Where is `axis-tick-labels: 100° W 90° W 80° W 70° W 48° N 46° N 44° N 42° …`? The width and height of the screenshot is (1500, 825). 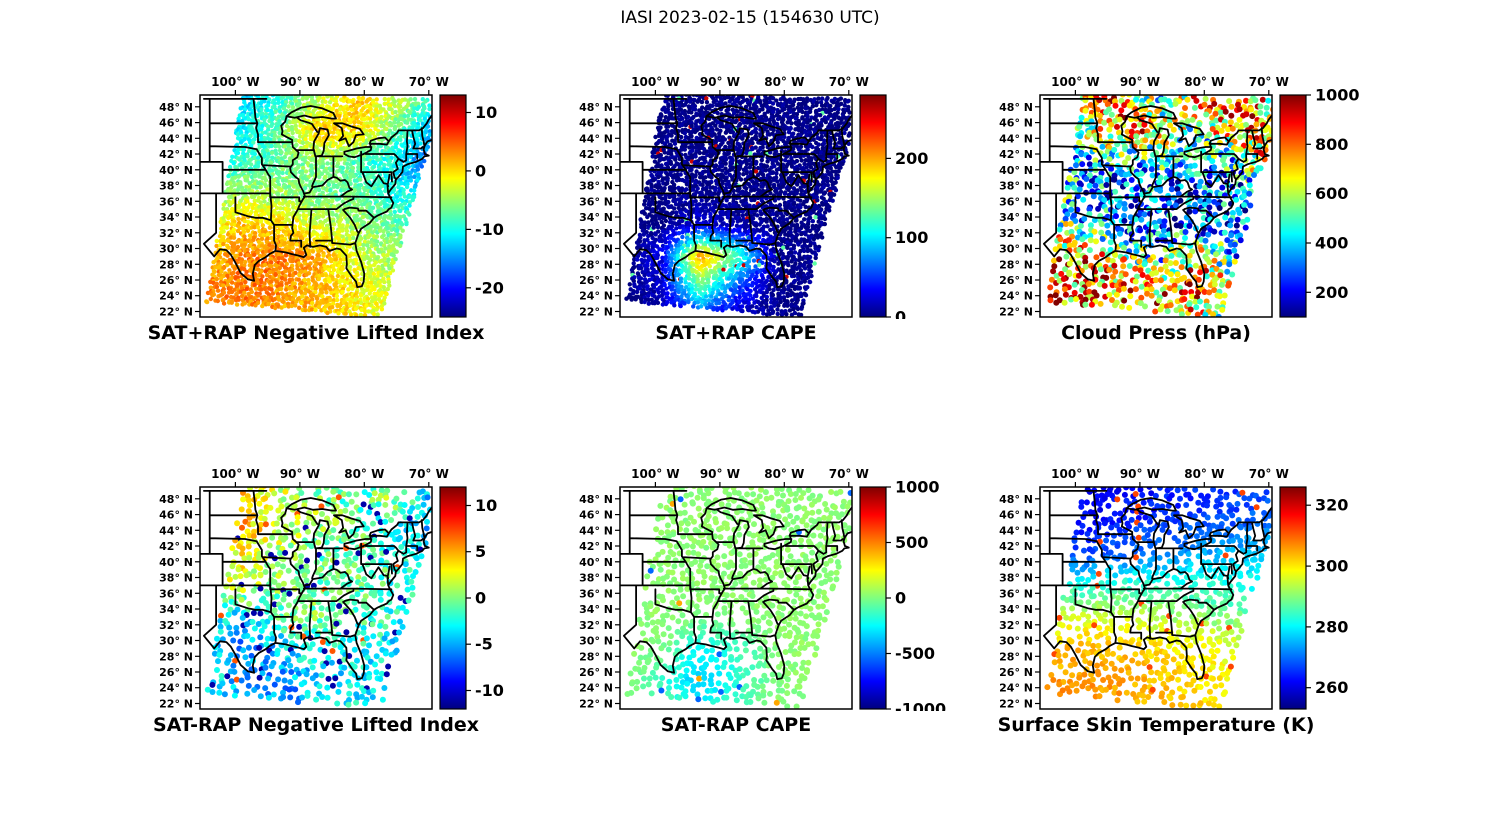
axis-tick-labels: 100° W 90° W 80° W 70° W 48° N 46° N 44° N 42° … is located at coordinates (304, 197).